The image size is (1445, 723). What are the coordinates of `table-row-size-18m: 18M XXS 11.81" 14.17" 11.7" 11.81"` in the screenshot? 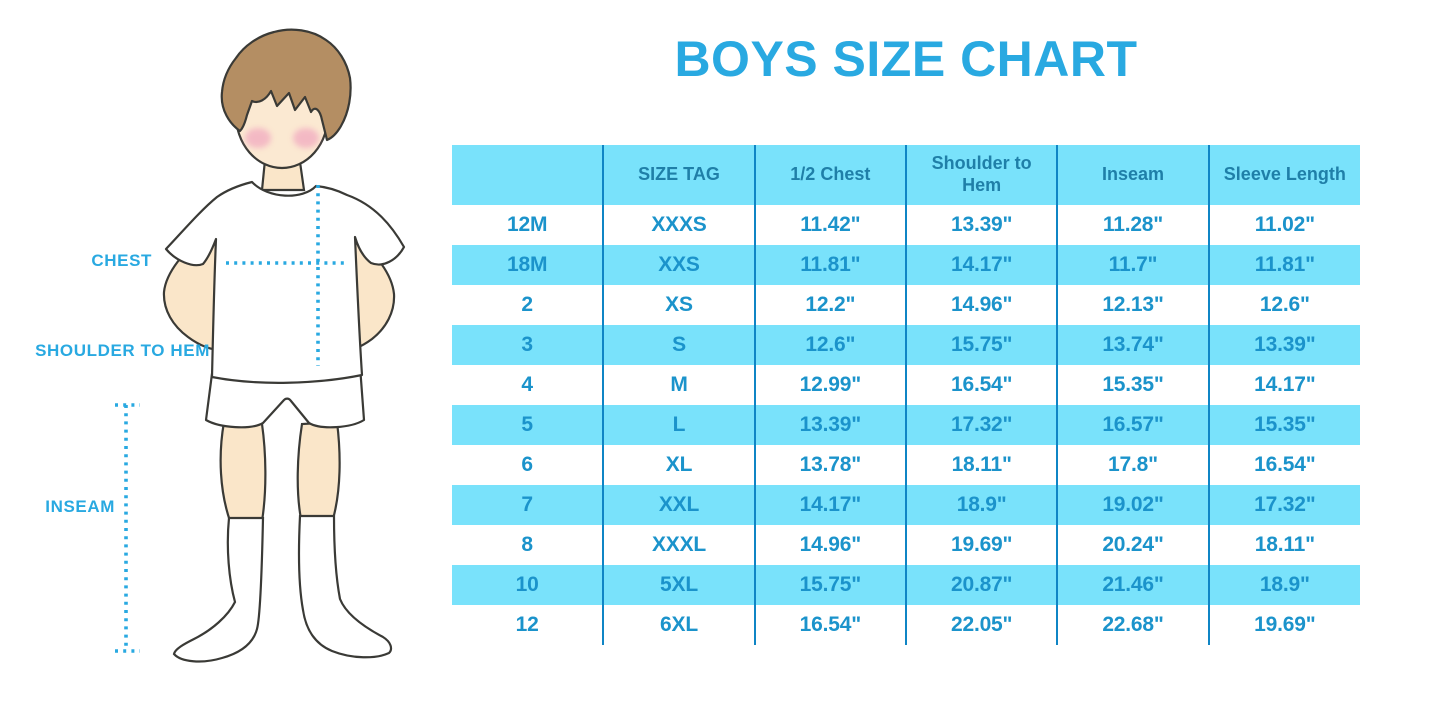 It's located at (906, 265).